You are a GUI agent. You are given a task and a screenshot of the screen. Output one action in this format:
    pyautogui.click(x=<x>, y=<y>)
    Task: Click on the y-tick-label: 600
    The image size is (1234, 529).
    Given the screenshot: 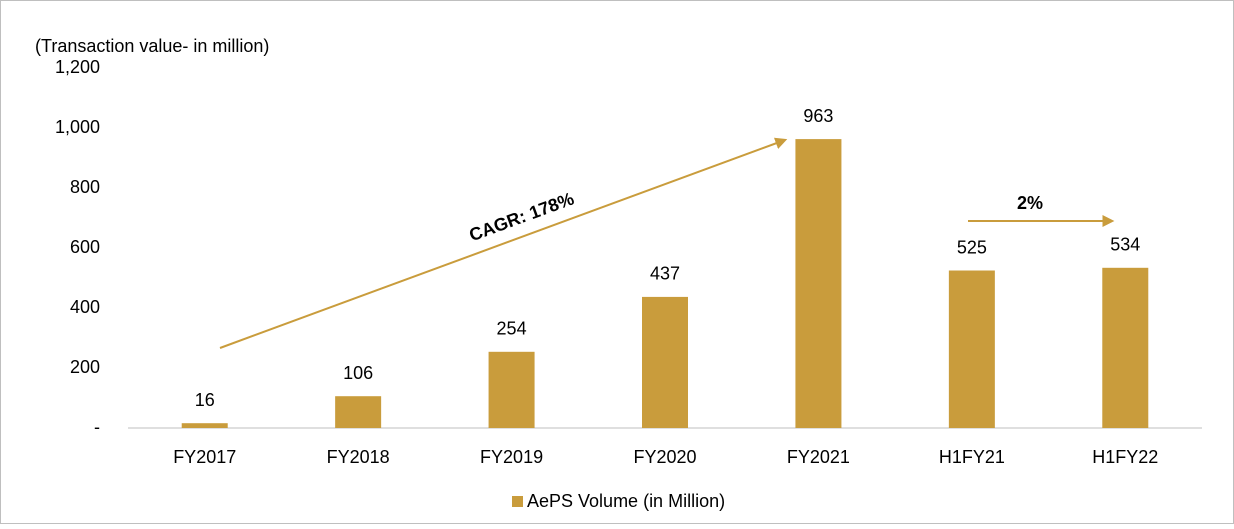 What is the action you would take?
    pyautogui.click(x=85, y=247)
    